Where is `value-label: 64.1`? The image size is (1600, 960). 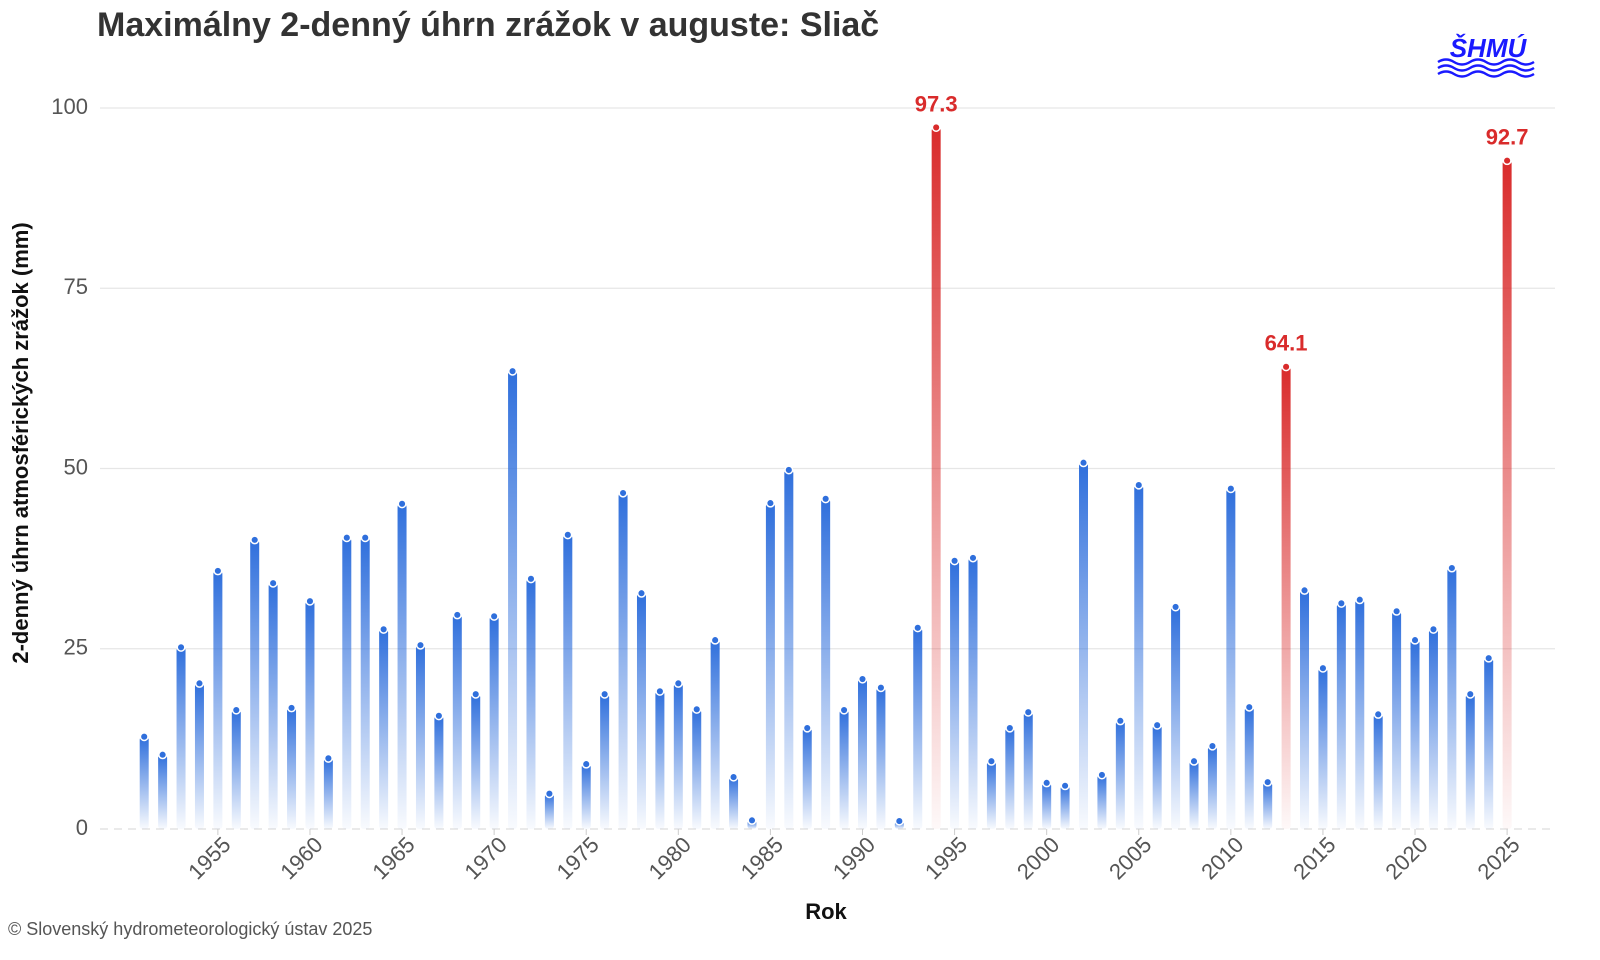 value-label: 64.1 is located at coordinates (1286, 343).